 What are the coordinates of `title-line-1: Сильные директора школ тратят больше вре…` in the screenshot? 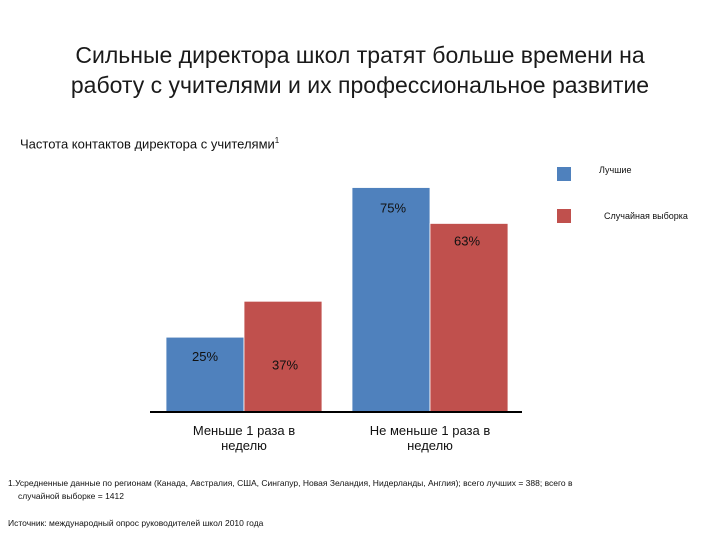 It's located at (360, 55).